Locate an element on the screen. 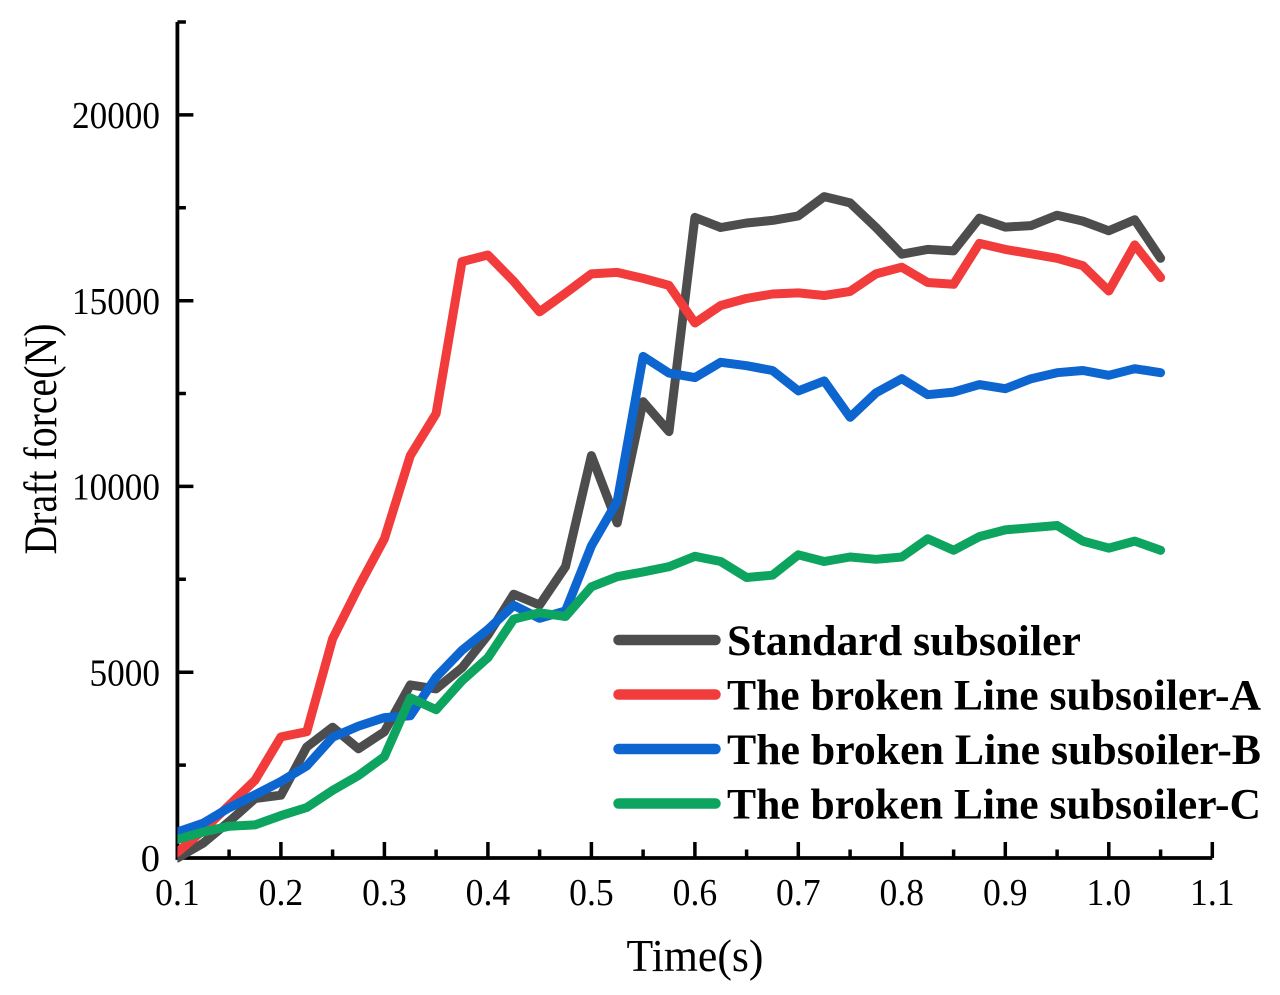  svg-text: The broken Line subsoiler-B is located at coordinates (994, 750).